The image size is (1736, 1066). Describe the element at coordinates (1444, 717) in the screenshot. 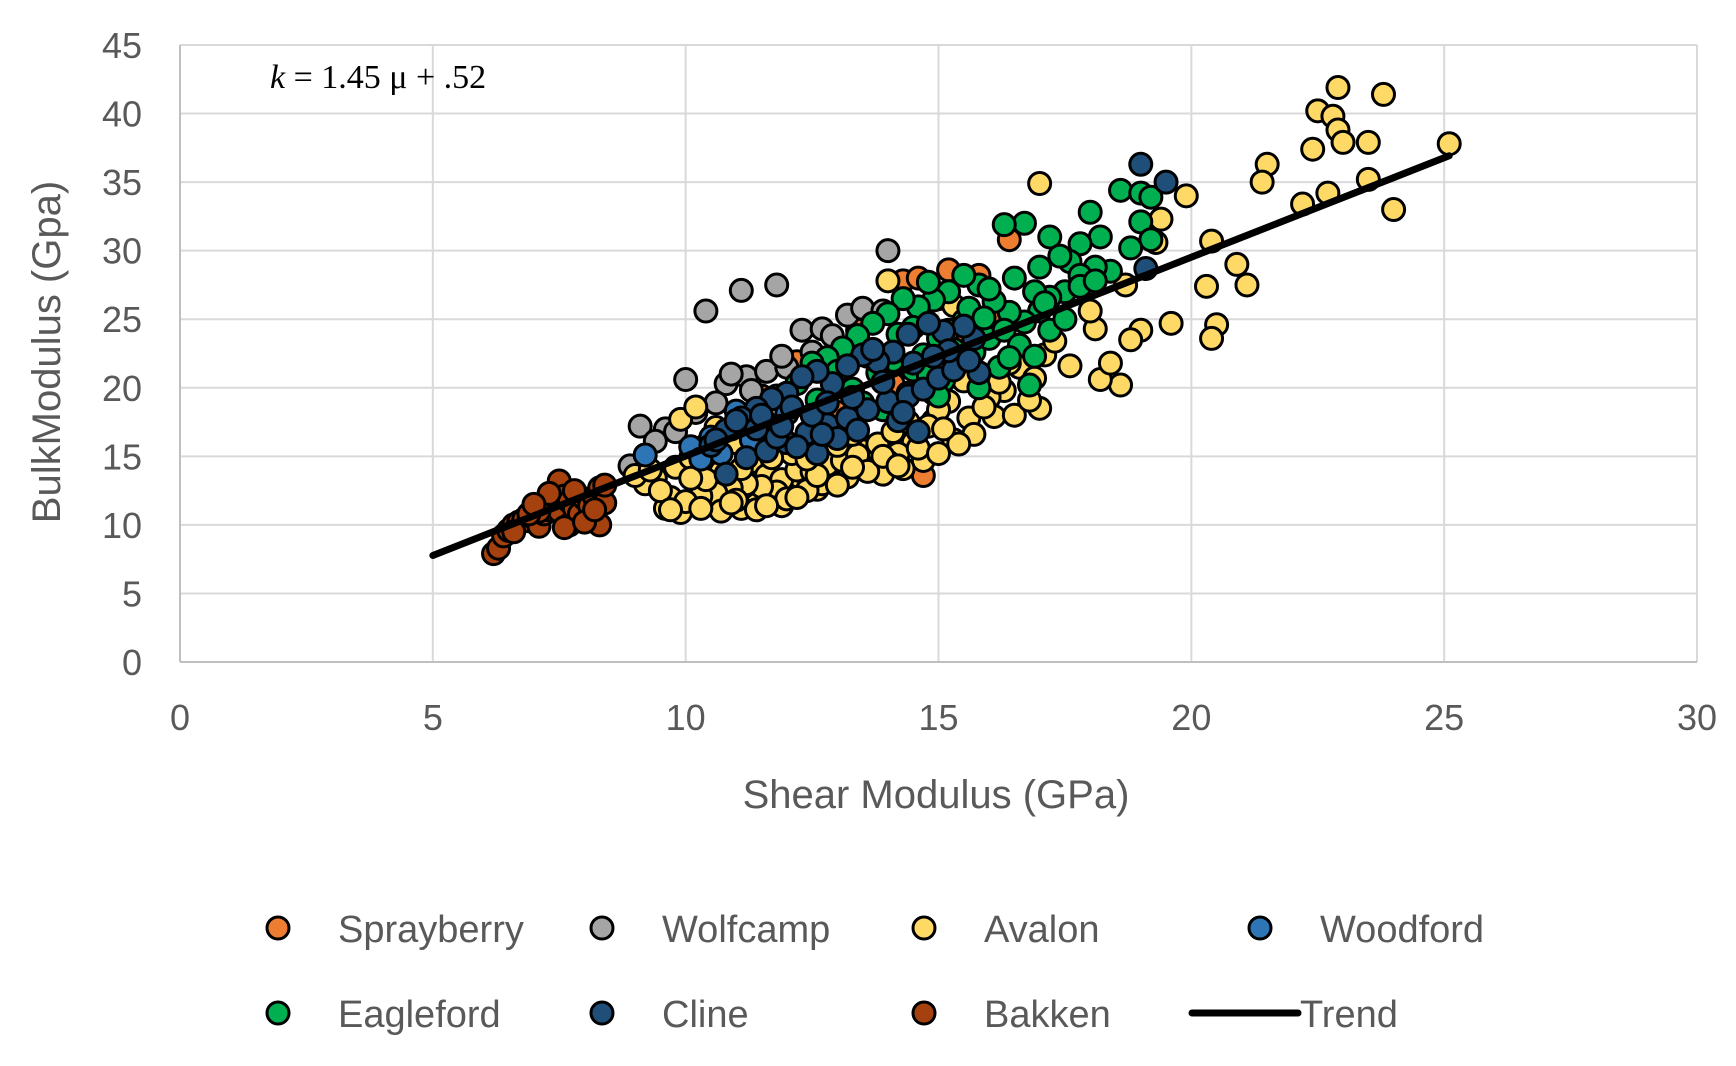

I see `x-tick-label: 25` at that location.